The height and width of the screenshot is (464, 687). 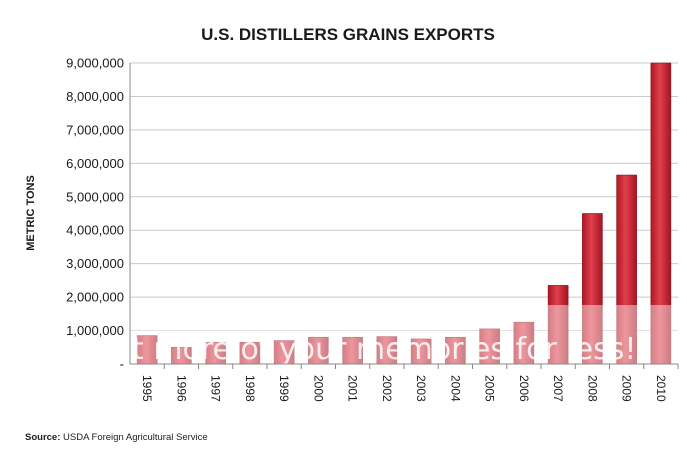 What do you see at coordinates (318, 388) in the screenshot?
I see `x-tick-label: 2000` at bounding box center [318, 388].